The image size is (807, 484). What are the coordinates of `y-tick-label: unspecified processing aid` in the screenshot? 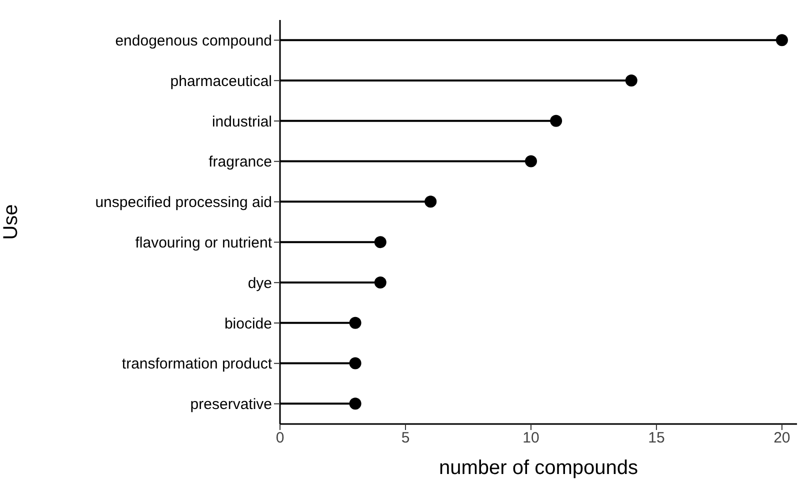 It's located at (183, 203).